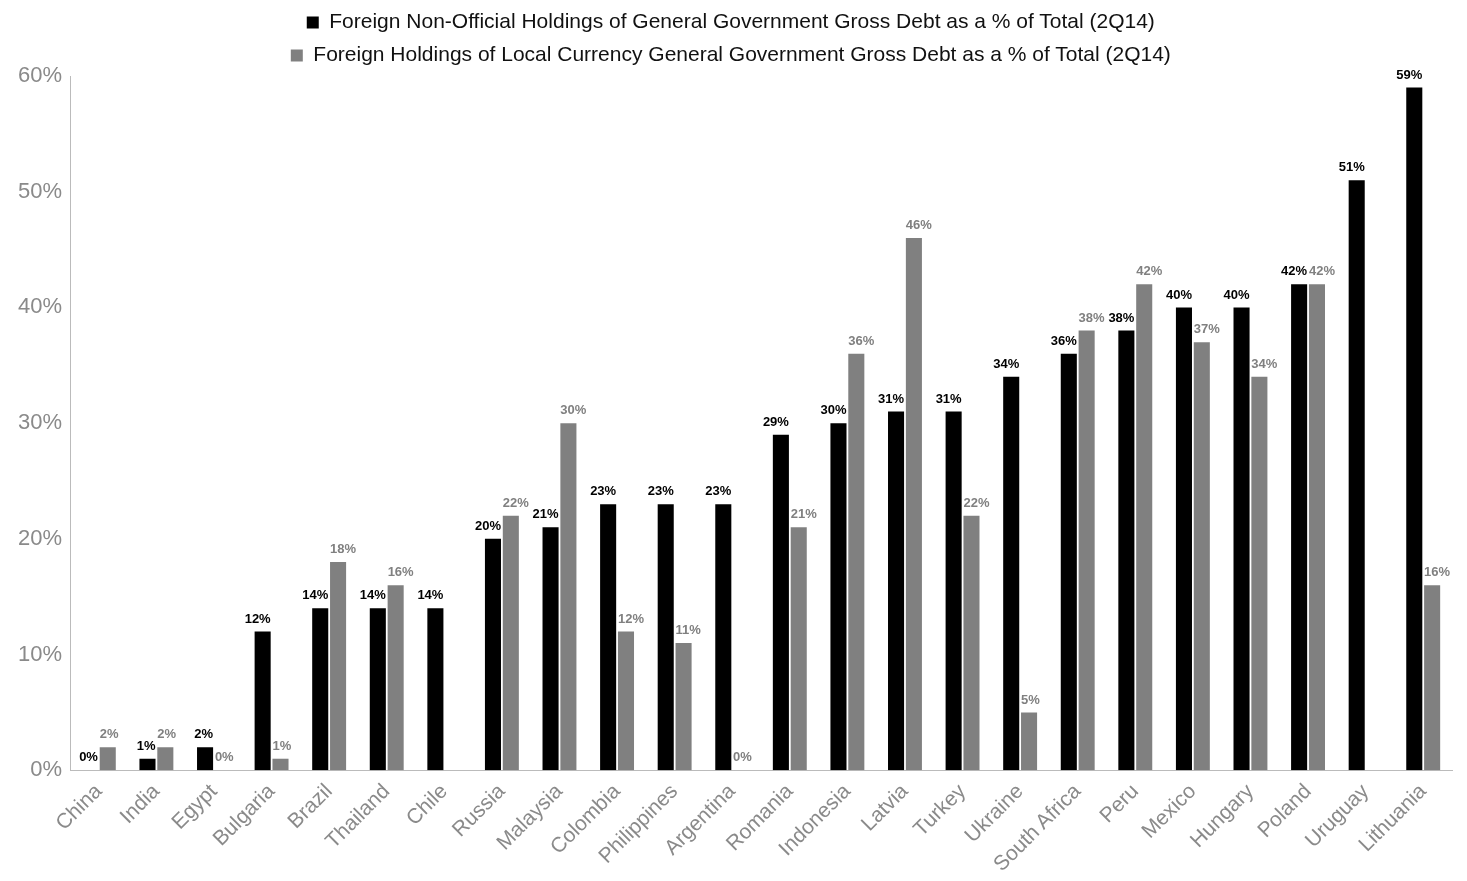 Image resolution: width=1467 pixels, height=881 pixels. Describe the element at coordinates (46, 769) in the screenshot. I see `y-tick-label: 0%` at that location.